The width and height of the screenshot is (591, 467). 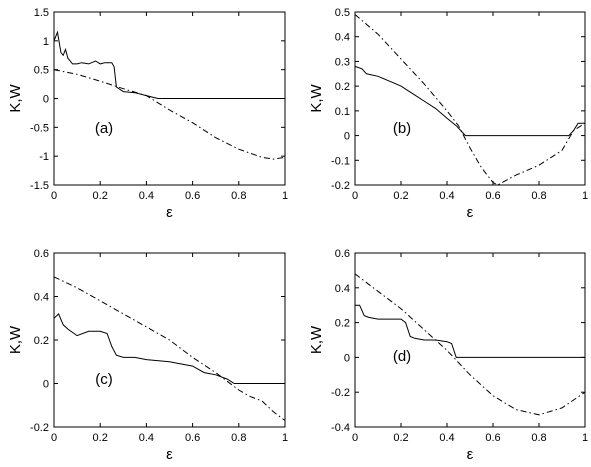 I want to click on panel-label: (d), so click(x=402, y=356).